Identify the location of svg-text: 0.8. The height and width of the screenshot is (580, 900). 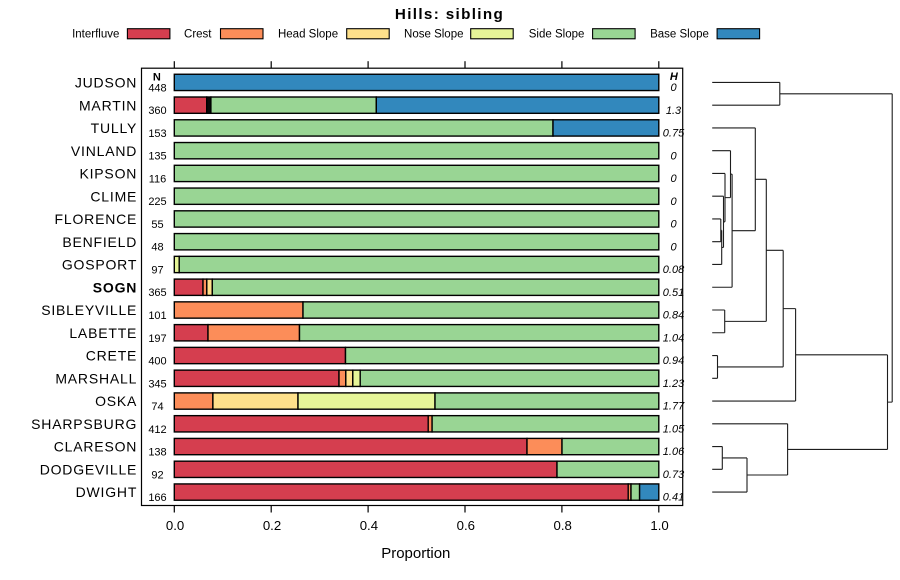
(563, 525).